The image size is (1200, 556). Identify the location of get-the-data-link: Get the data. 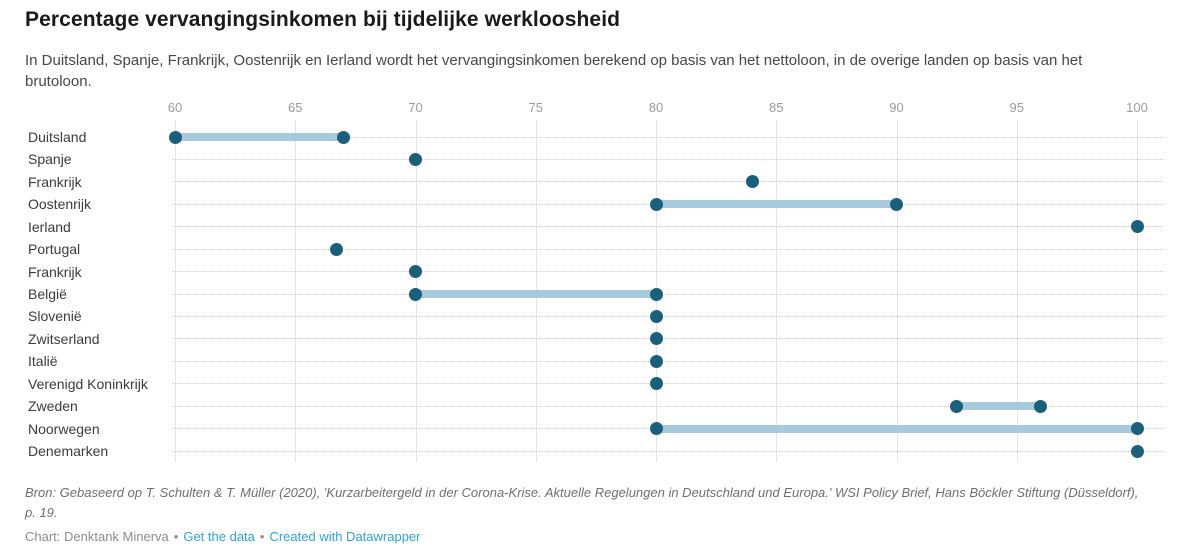
(219, 536).